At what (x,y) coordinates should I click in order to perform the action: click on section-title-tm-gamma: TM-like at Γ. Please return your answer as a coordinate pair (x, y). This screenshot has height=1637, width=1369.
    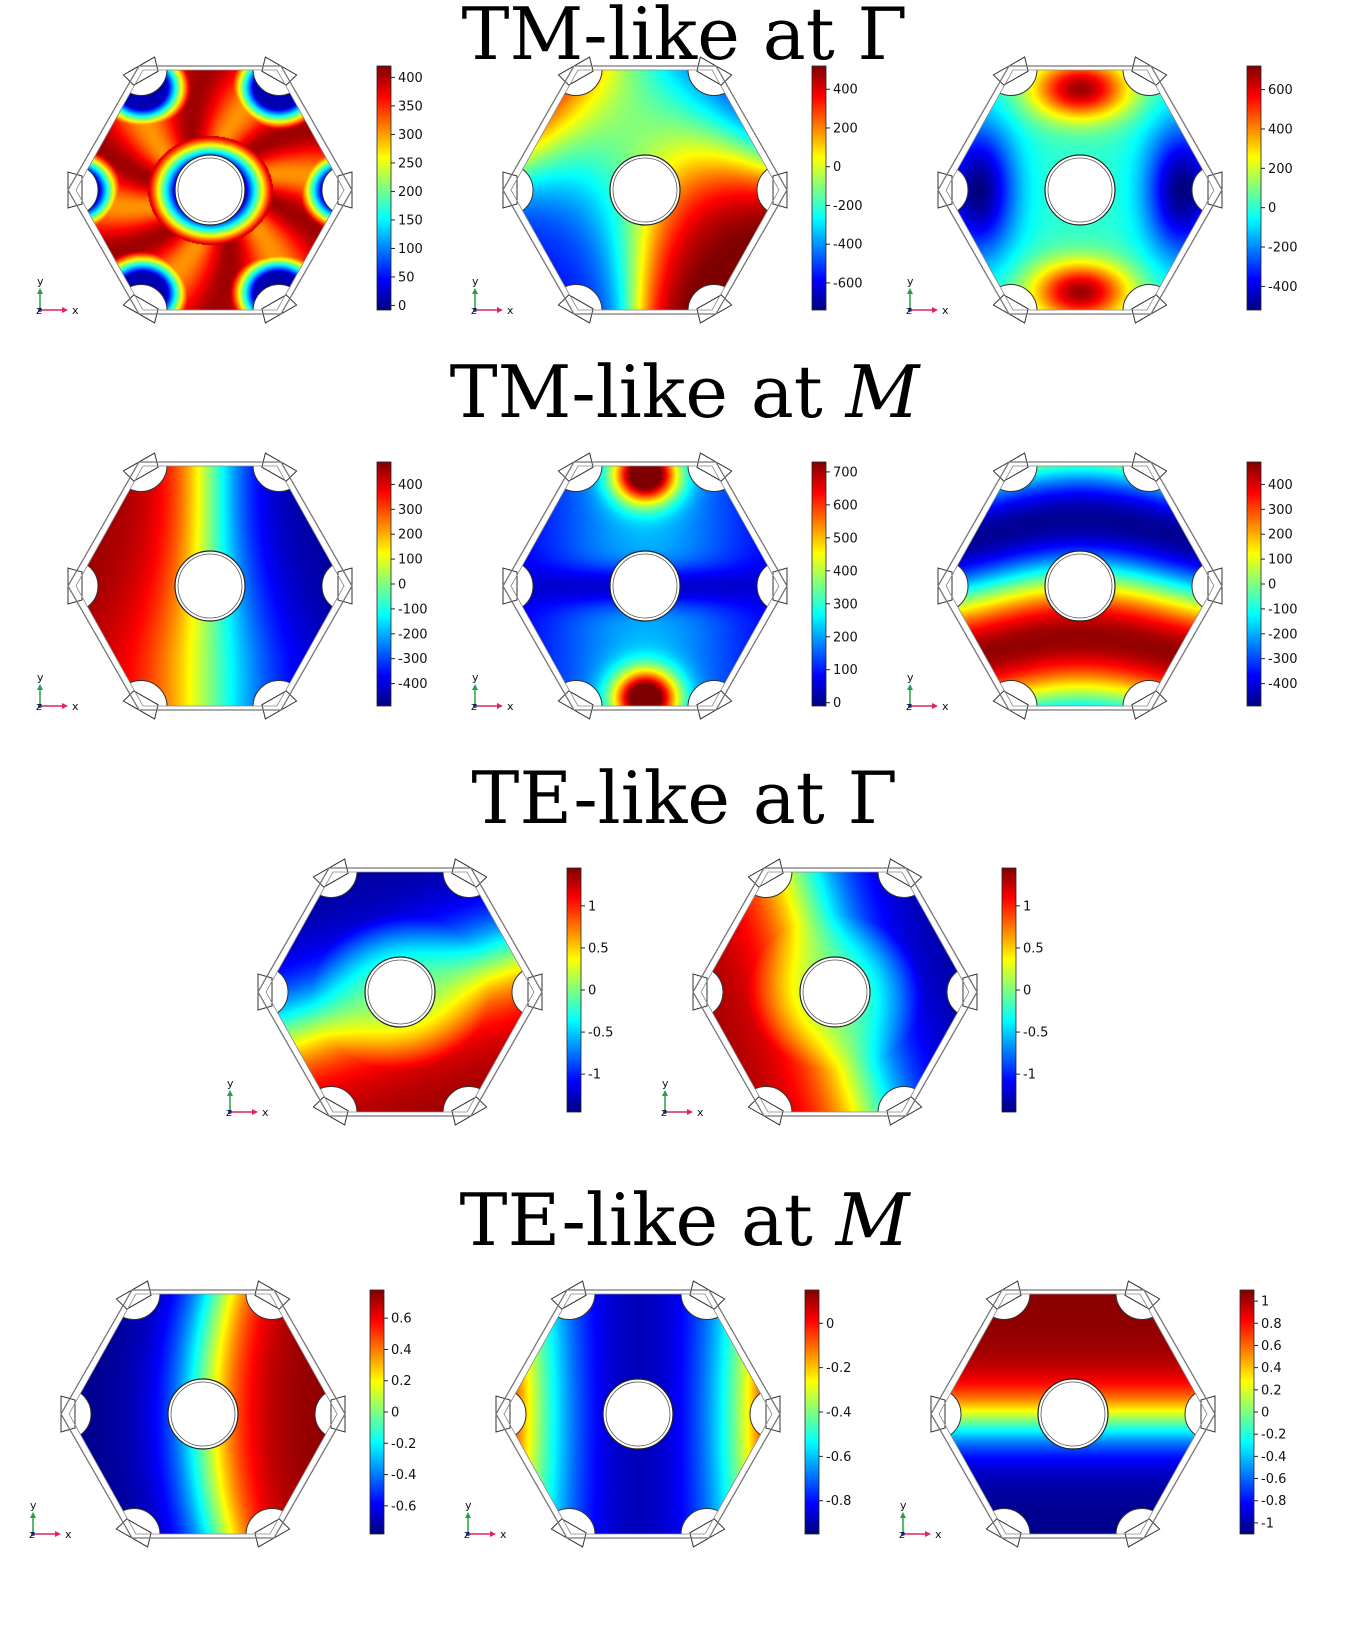
    Looking at the image, I should click on (684, 35).